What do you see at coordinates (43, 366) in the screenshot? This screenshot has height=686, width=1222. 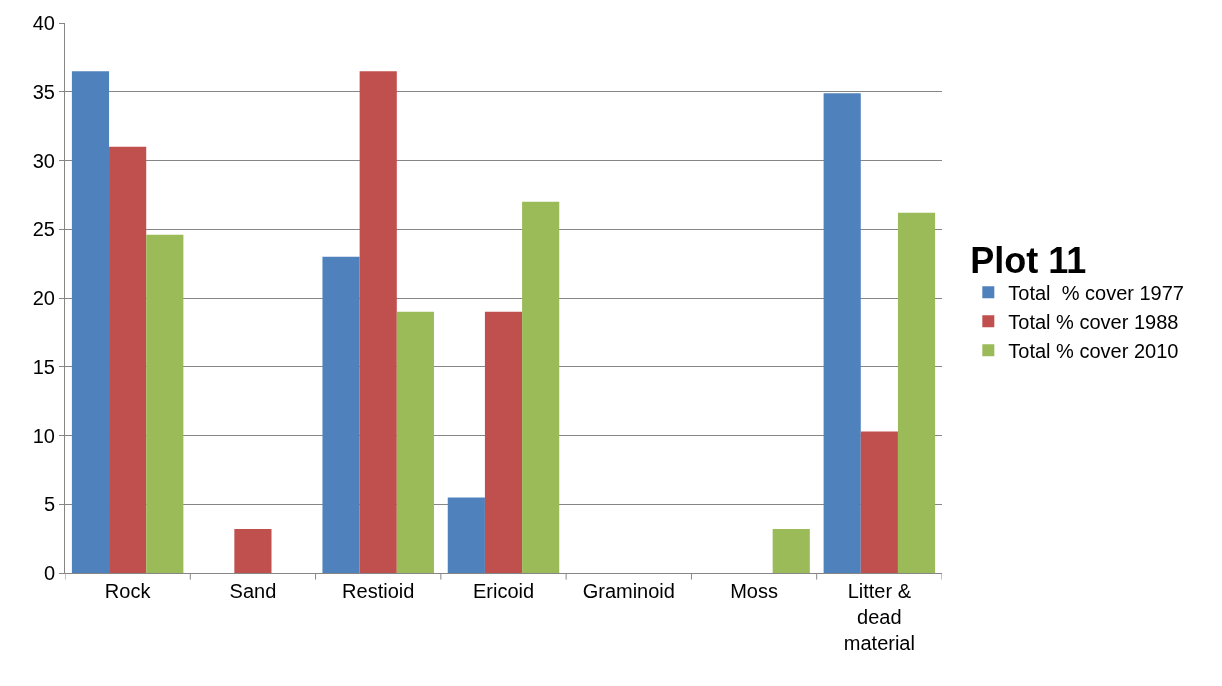 I see `y-tick-label: 15` at bounding box center [43, 366].